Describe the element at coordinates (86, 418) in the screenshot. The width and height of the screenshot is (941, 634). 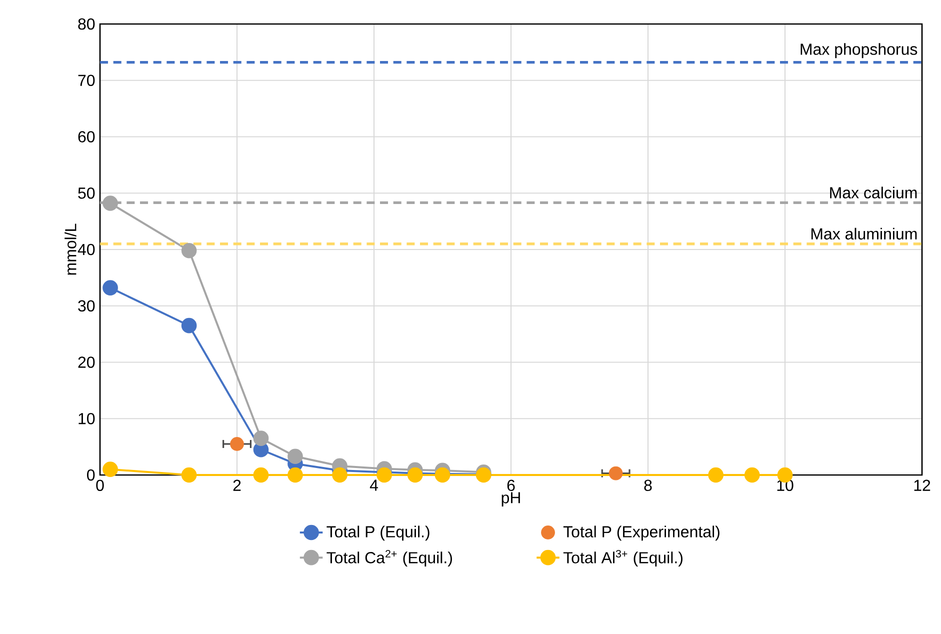
I see `y-tick-label: 10` at that location.